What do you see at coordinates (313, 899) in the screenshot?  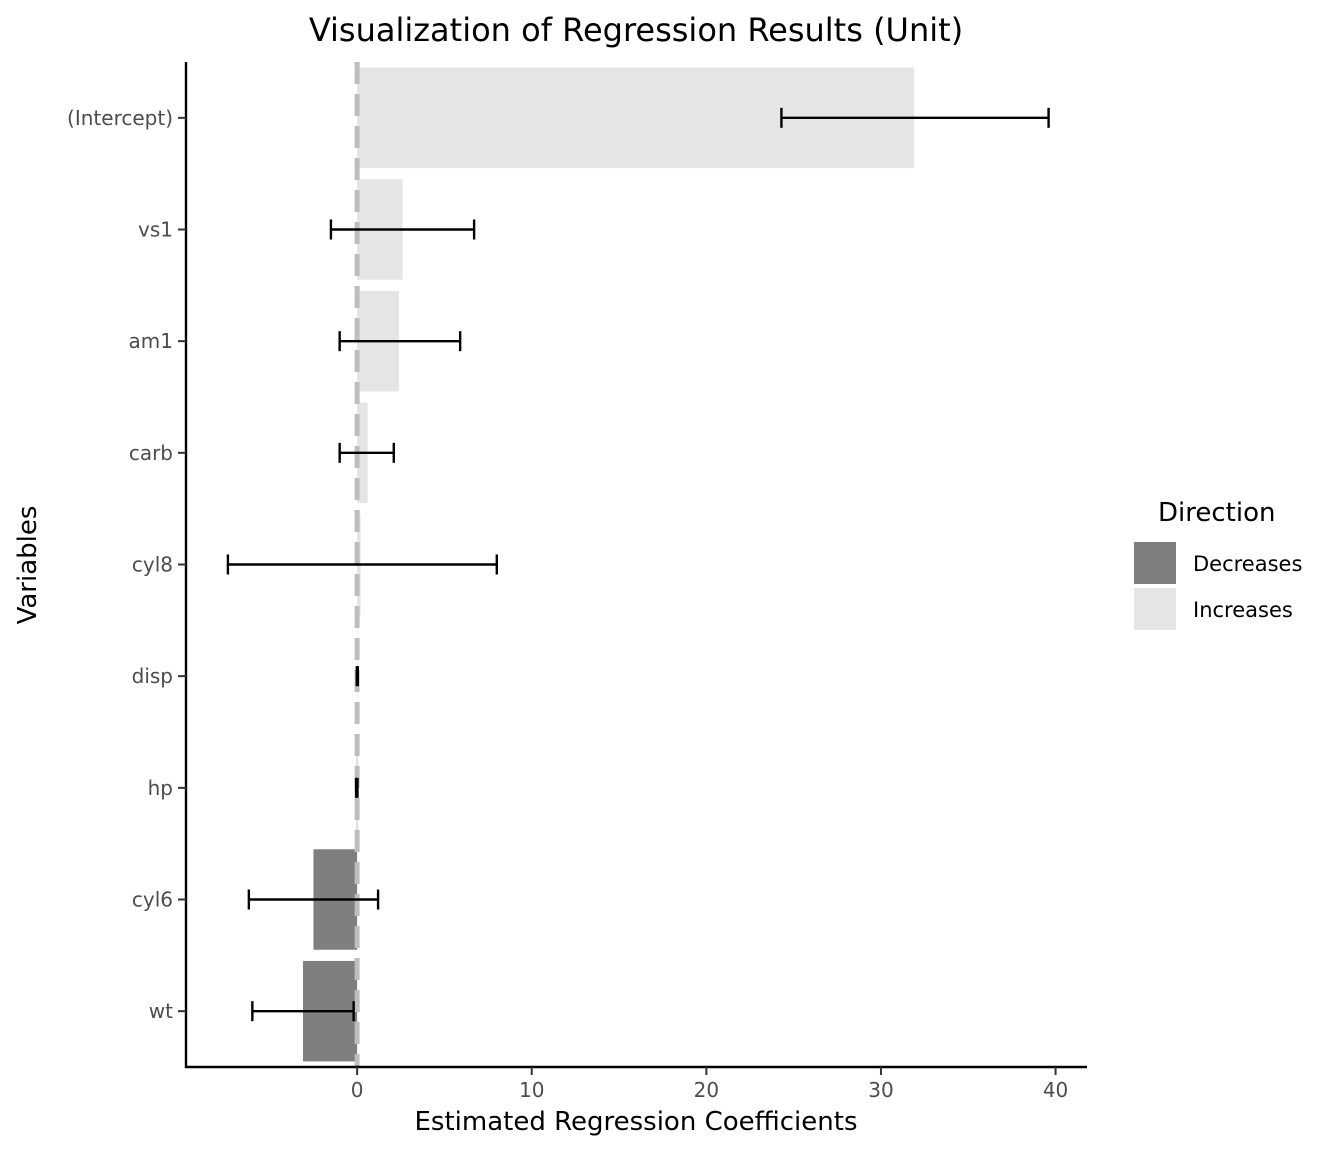 I see `error-bar-cyl6` at bounding box center [313, 899].